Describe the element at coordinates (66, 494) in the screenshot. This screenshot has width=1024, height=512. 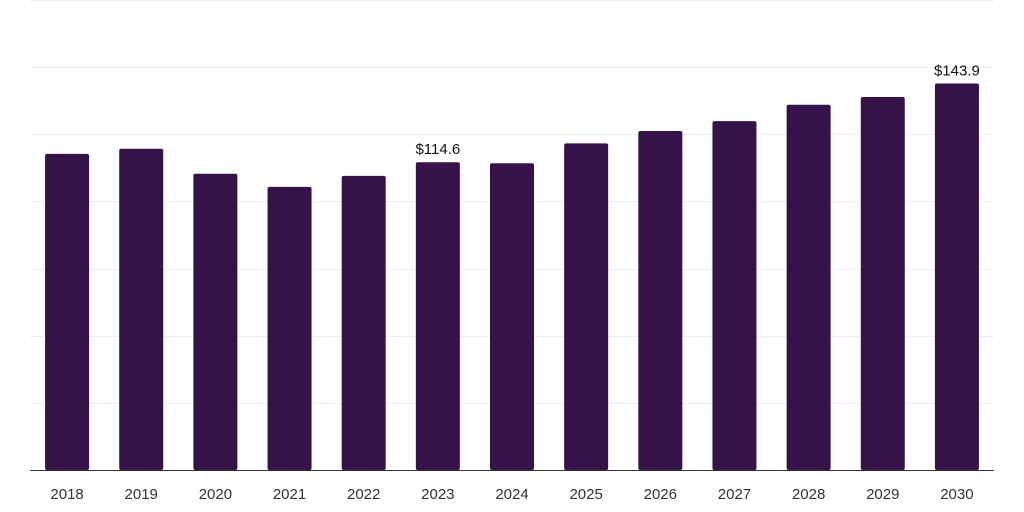
I see `x-tick-label: 2018` at that location.